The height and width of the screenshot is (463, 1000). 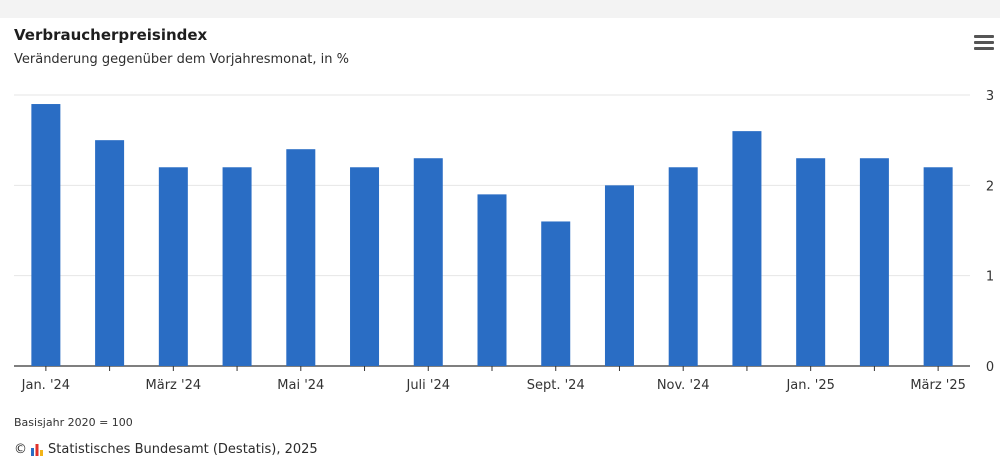 What do you see at coordinates (984, 43) in the screenshot?
I see `hamburger-menu-icon` at bounding box center [984, 43].